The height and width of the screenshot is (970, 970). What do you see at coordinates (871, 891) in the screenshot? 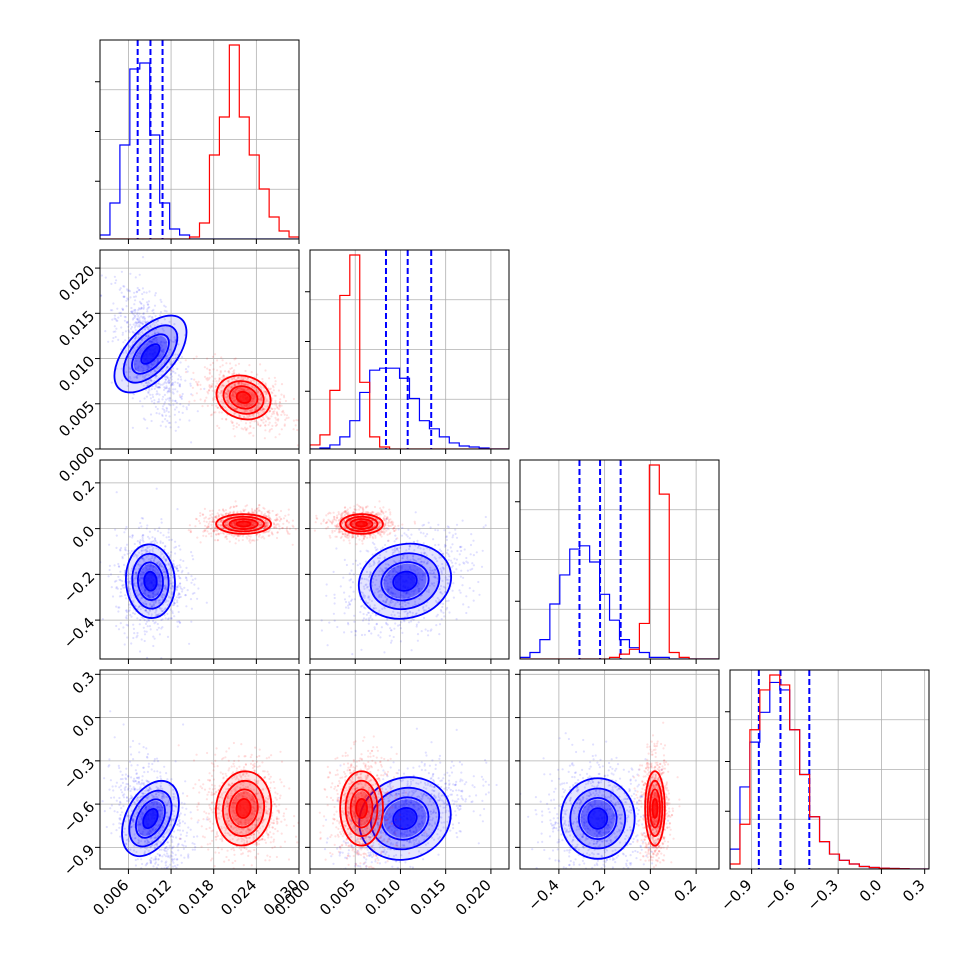
I see `x-tick-label: 0.0` at bounding box center [871, 891].